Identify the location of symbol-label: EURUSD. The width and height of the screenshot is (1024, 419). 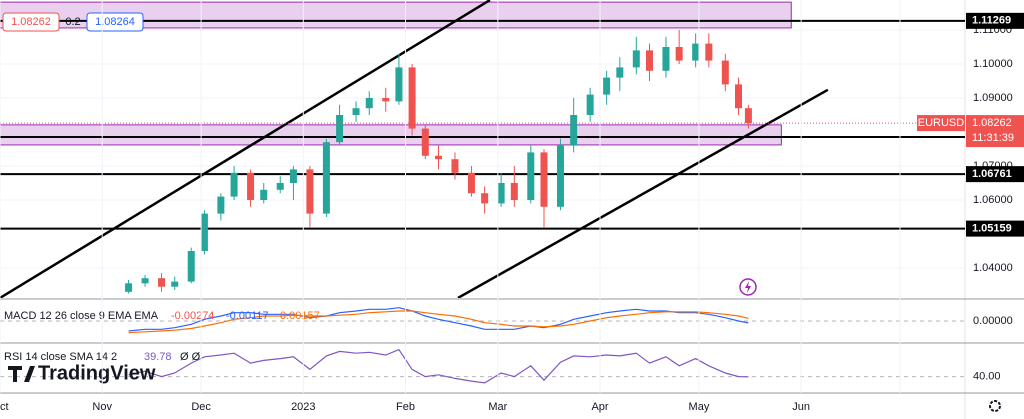
(941, 123).